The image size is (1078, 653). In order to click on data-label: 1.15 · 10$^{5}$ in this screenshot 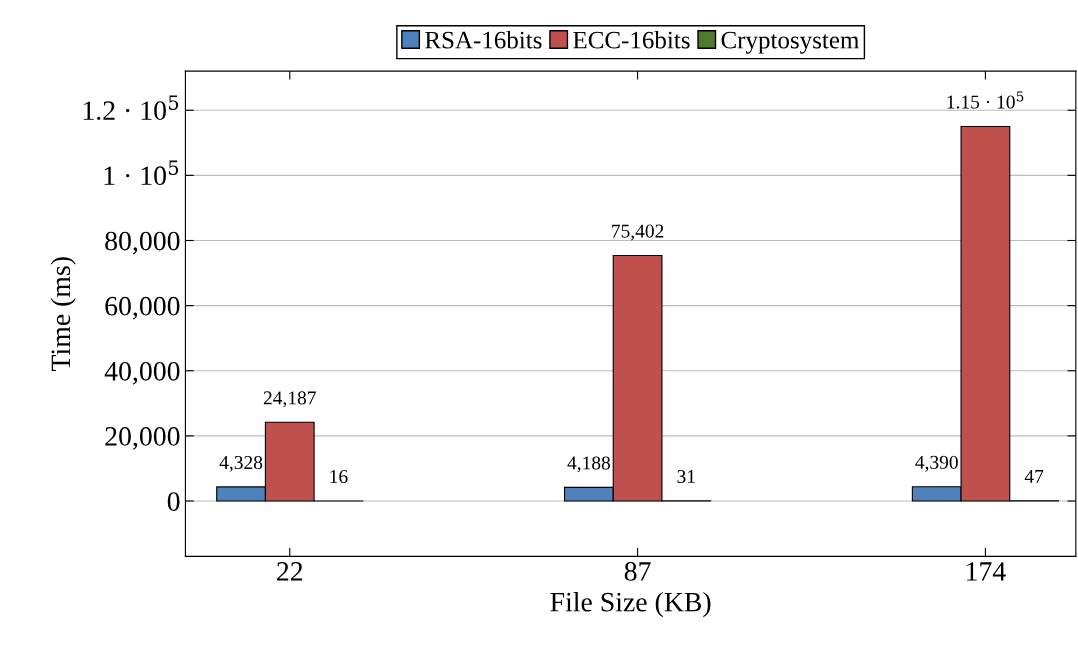, I will do `click(985, 100)`.